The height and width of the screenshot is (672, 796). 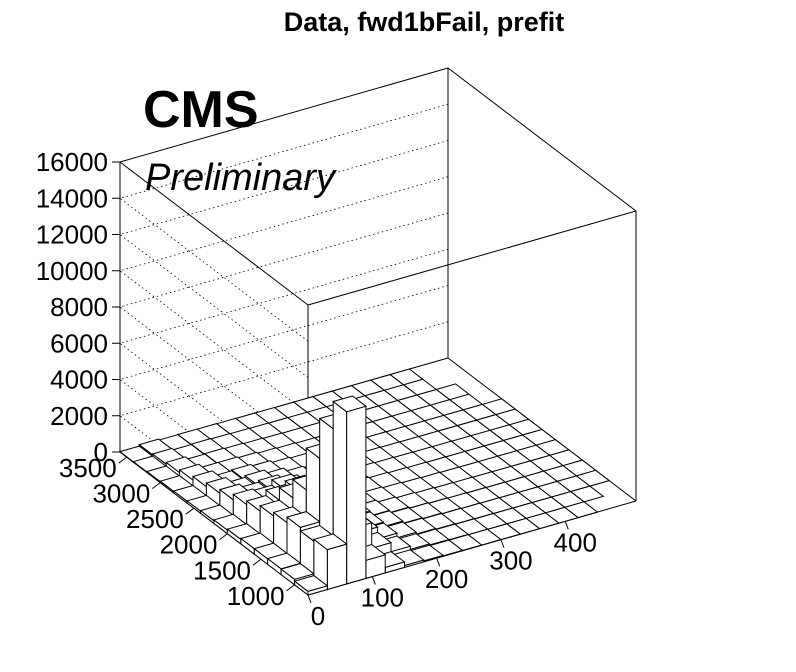 I want to click on x-axis-ticks: 0 100 200 300 400, so click(x=452, y=576).